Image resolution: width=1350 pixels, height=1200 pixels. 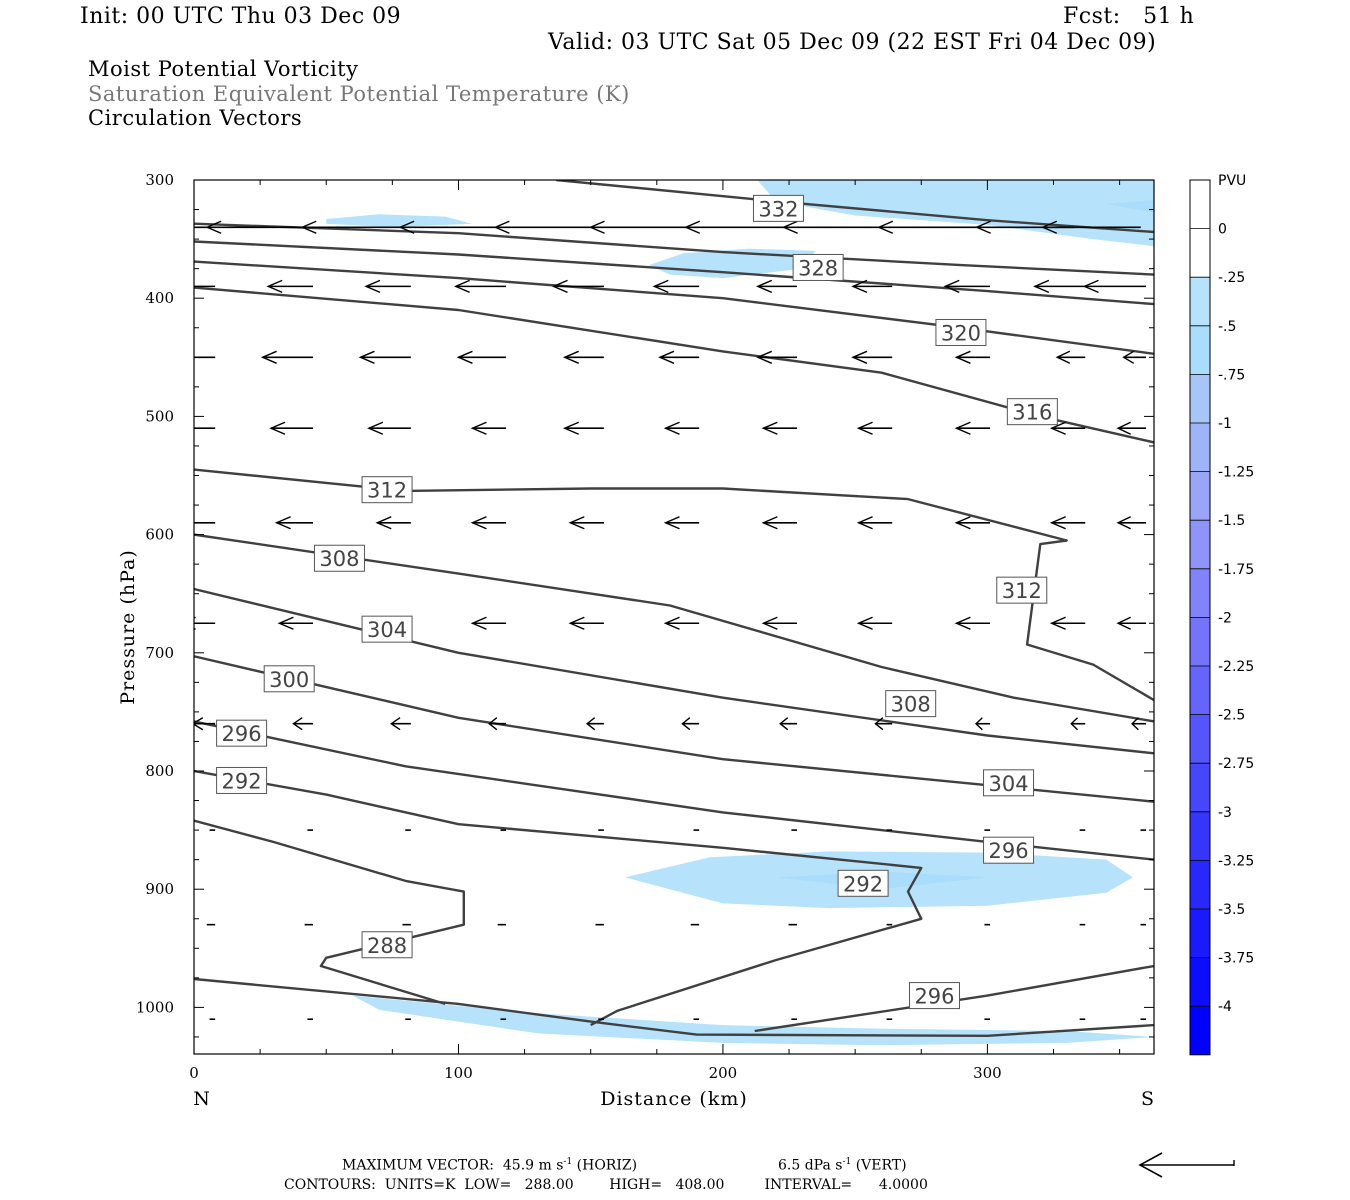 What do you see at coordinates (934, 997) in the screenshot?
I see `contour-label-296-16: 296` at bounding box center [934, 997].